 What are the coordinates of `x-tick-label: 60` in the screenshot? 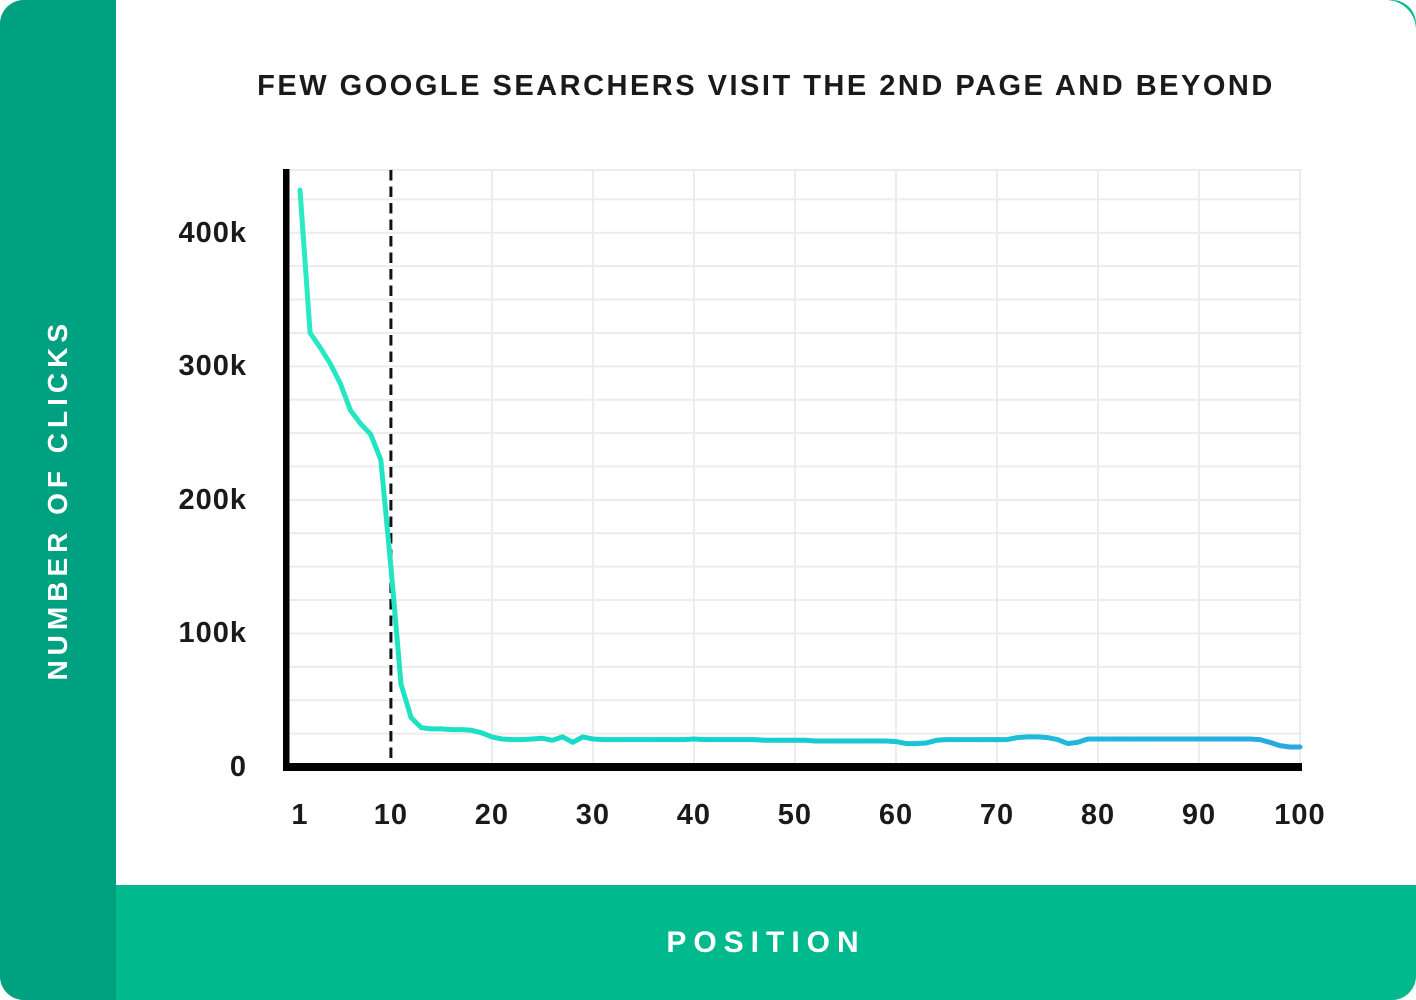 It's located at (896, 815).